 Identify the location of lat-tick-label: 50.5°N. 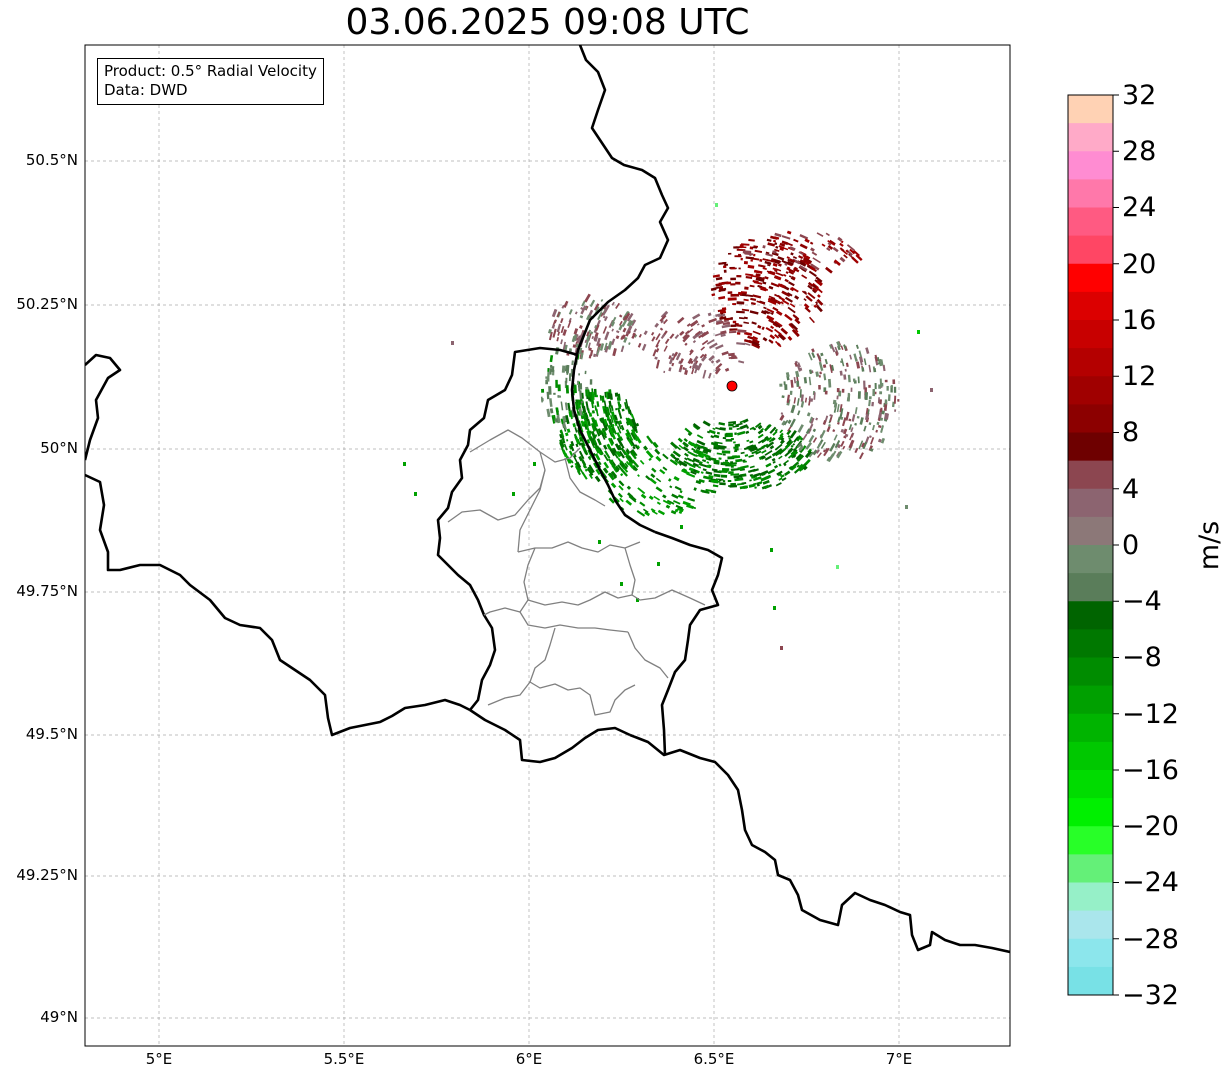
(51, 160).